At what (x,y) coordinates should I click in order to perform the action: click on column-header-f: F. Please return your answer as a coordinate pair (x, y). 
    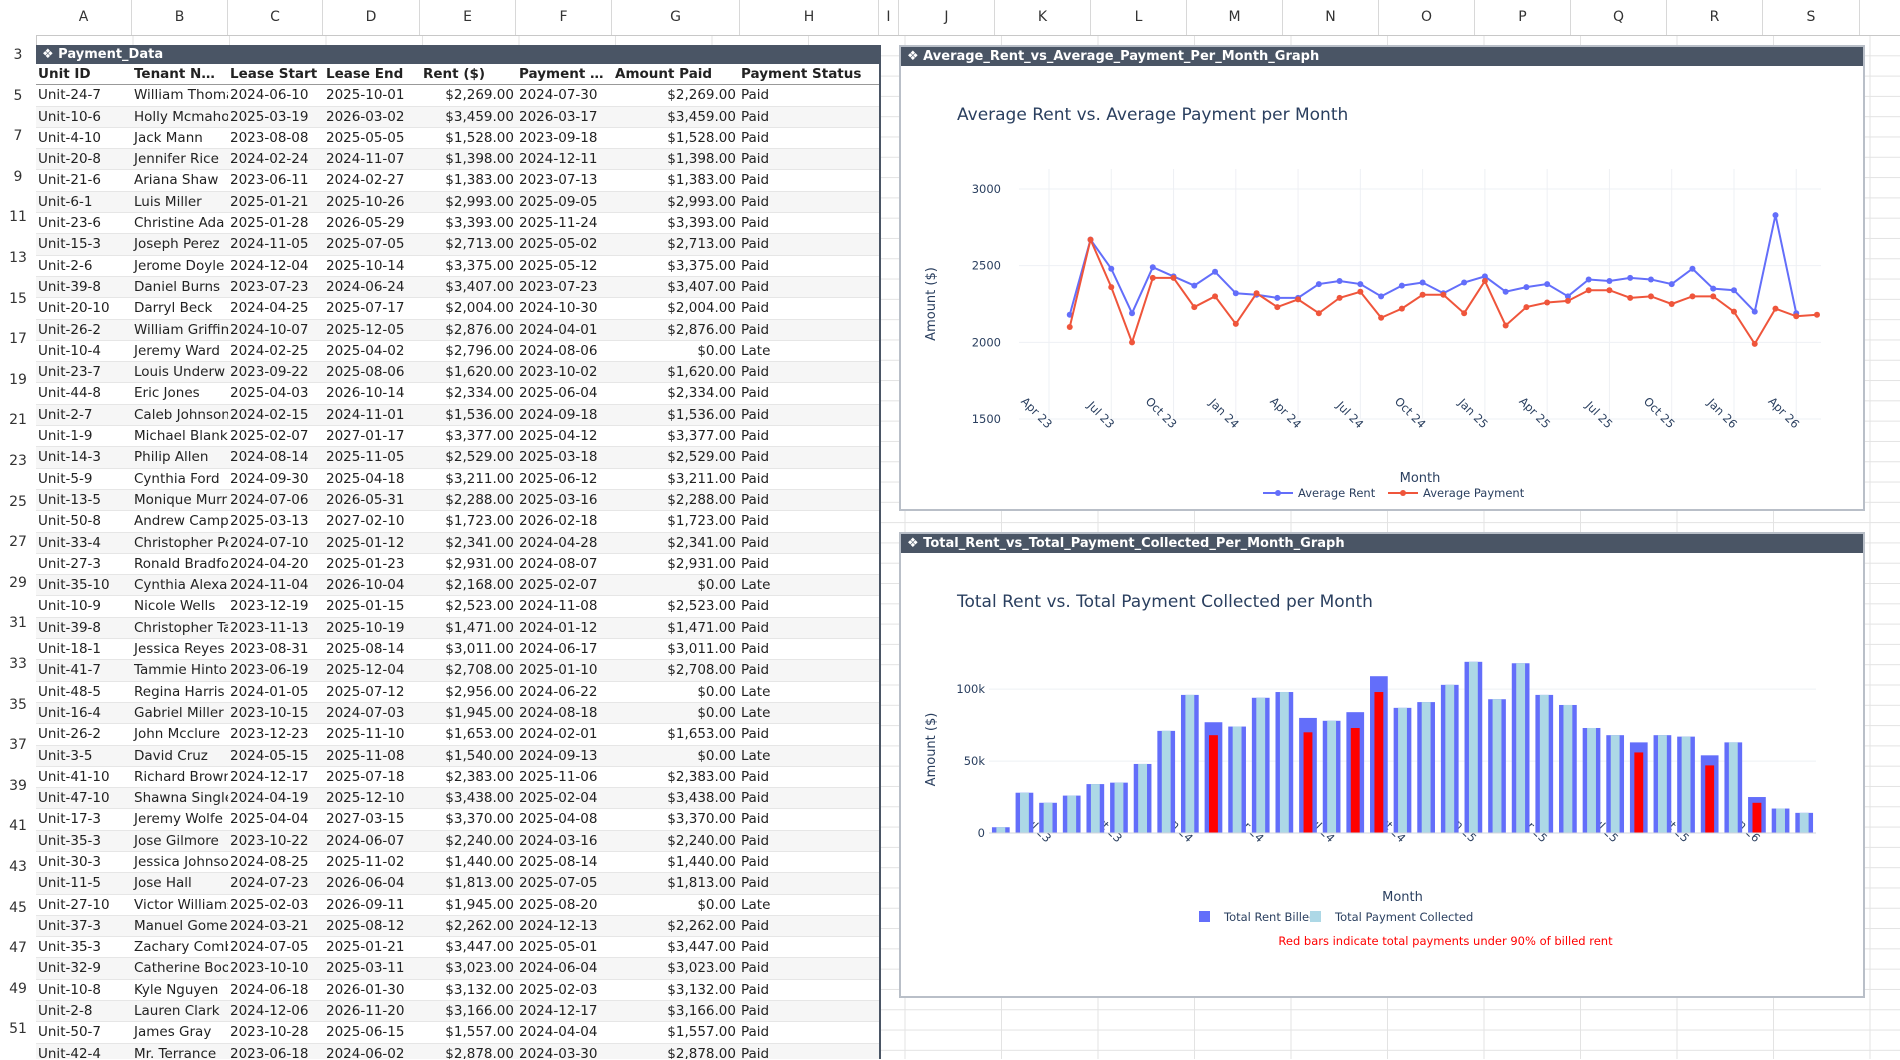
    Looking at the image, I should click on (564, 17).